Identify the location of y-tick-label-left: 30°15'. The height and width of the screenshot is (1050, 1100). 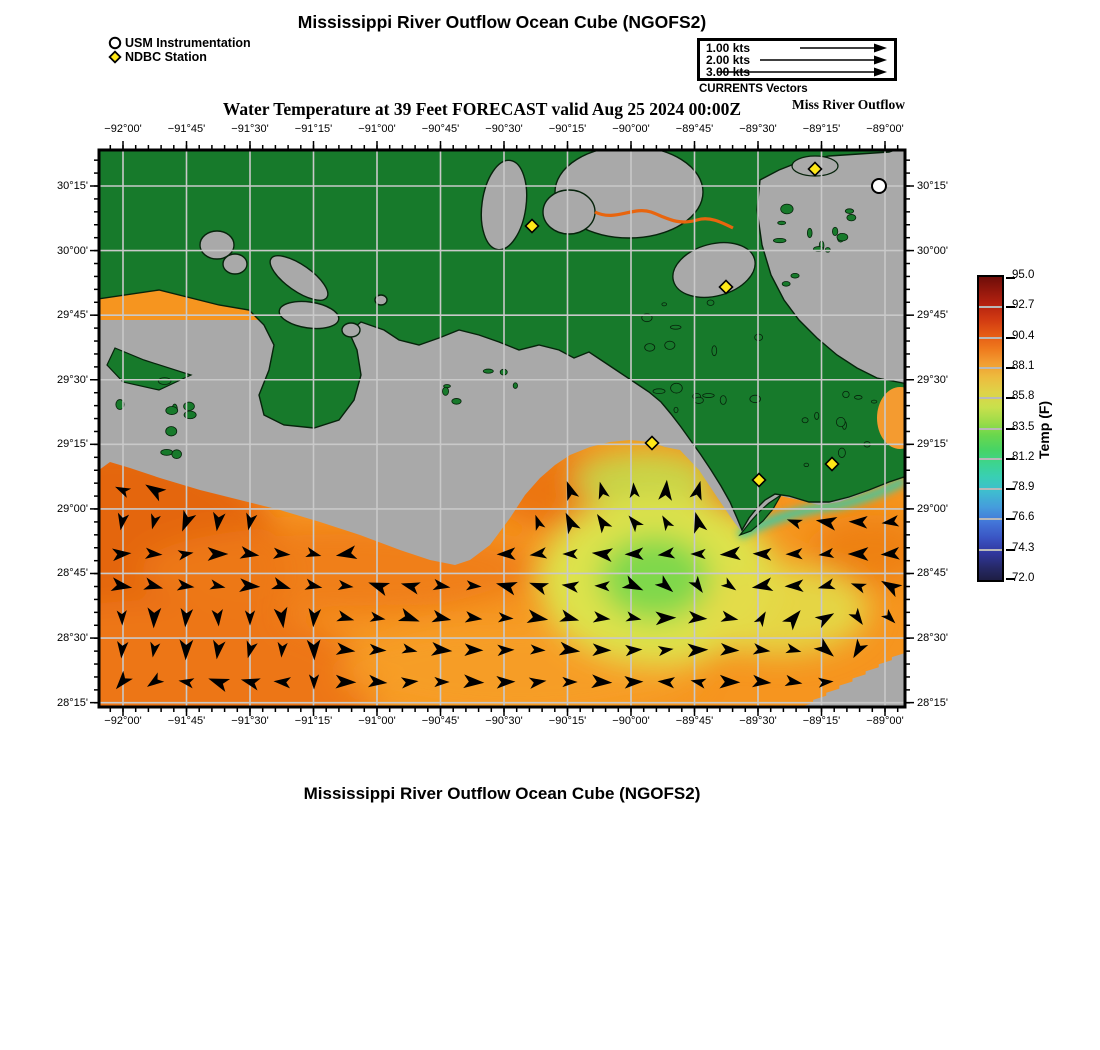
(72, 186).